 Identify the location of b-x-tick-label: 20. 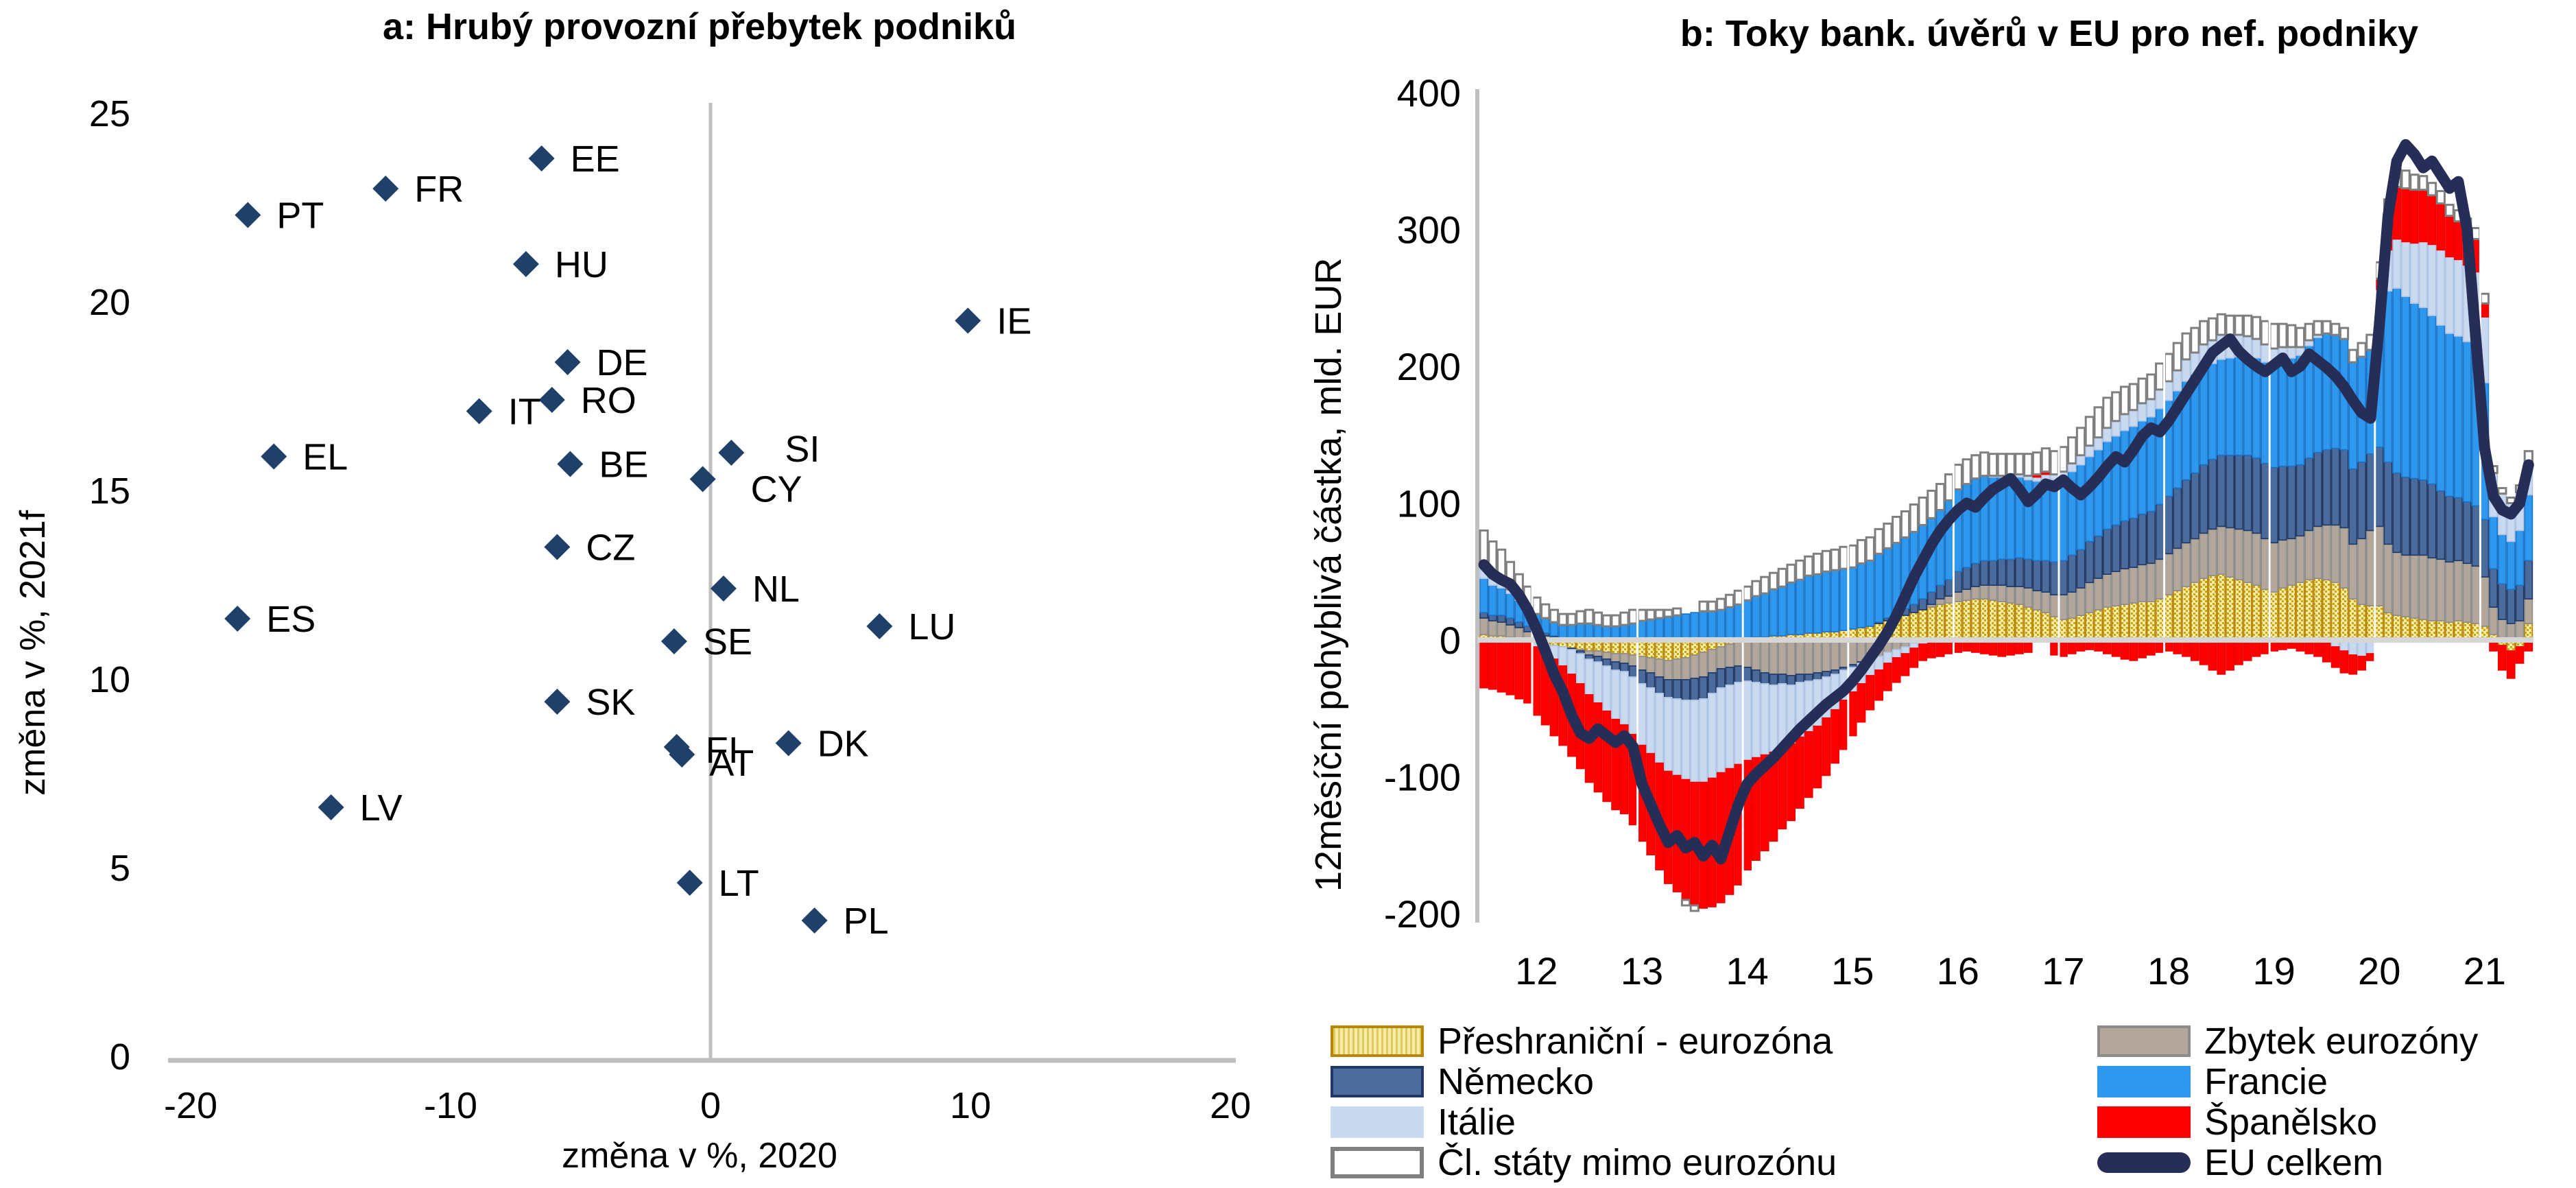
(2379, 971).